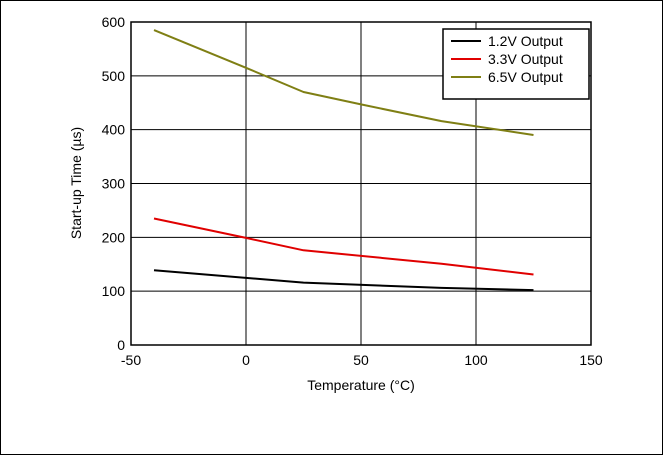 This screenshot has width=663, height=456. Describe the element at coordinates (343, 246) in the screenshot. I see `series-line-3-3v-output` at that location.